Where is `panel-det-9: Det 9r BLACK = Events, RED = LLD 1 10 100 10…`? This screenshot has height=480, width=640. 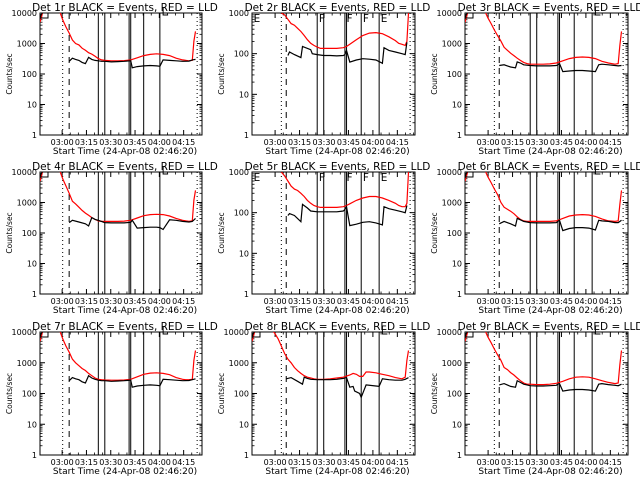 panel-det-9: Det 9r BLACK = Events, RED = LLD 1 10 100 10… is located at coordinates (535, 399).